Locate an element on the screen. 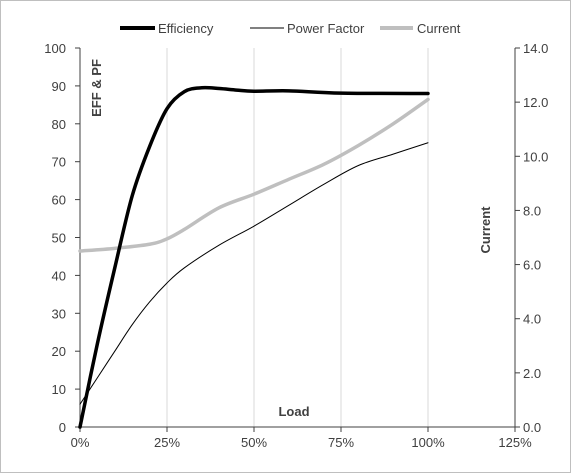  y-left-axis-title: EFF & PF is located at coordinates (96, 88).